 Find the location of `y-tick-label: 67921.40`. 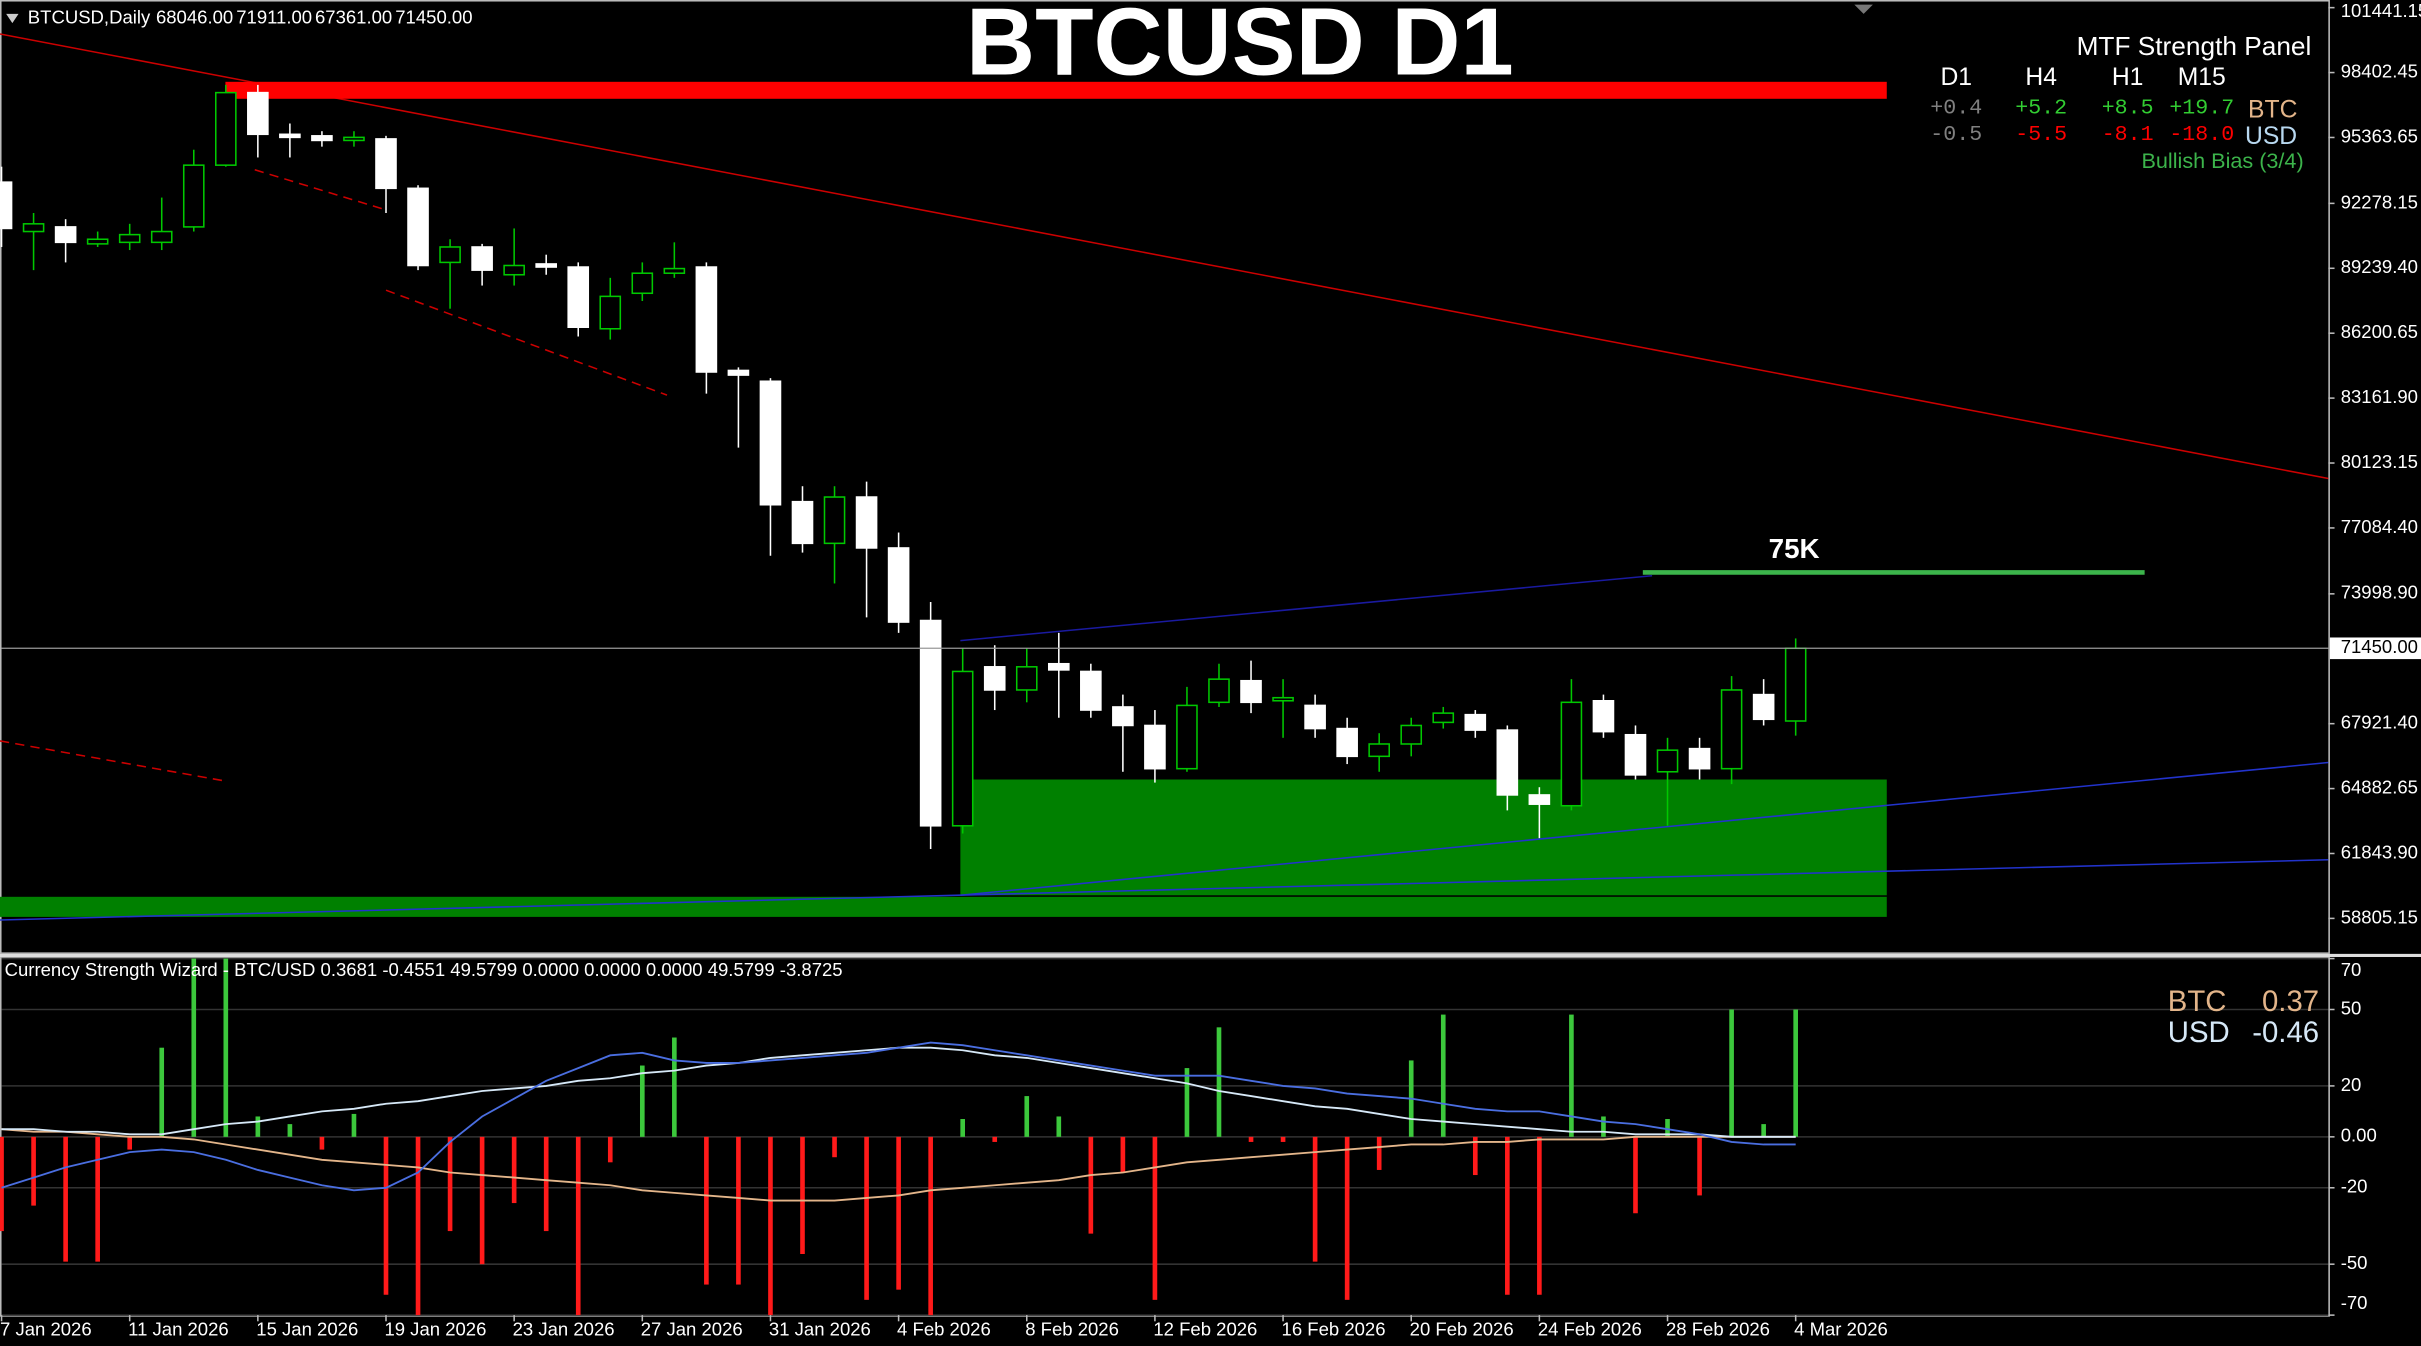

y-tick-label: 67921.40 is located at coordinates (2379, 722).